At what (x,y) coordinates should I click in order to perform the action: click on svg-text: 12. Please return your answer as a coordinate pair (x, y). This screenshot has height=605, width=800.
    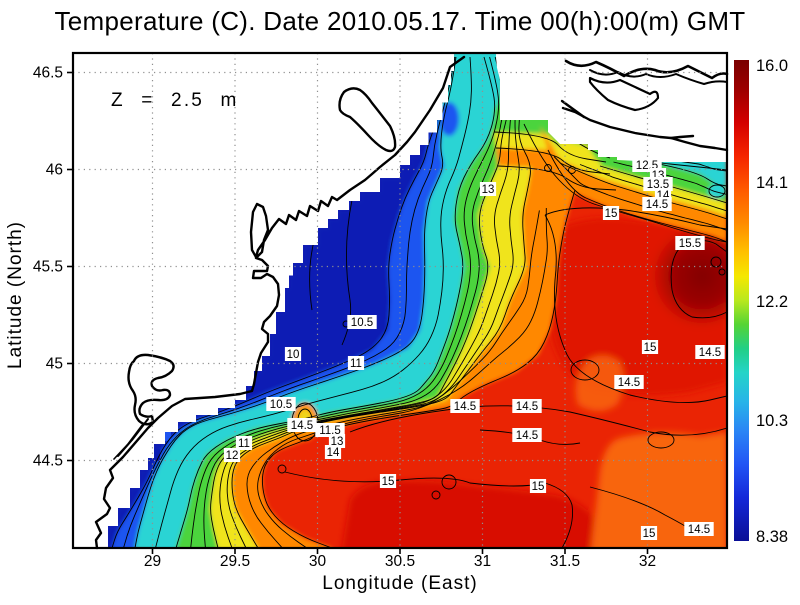
    Looking at the image, I should click on (232, 456).